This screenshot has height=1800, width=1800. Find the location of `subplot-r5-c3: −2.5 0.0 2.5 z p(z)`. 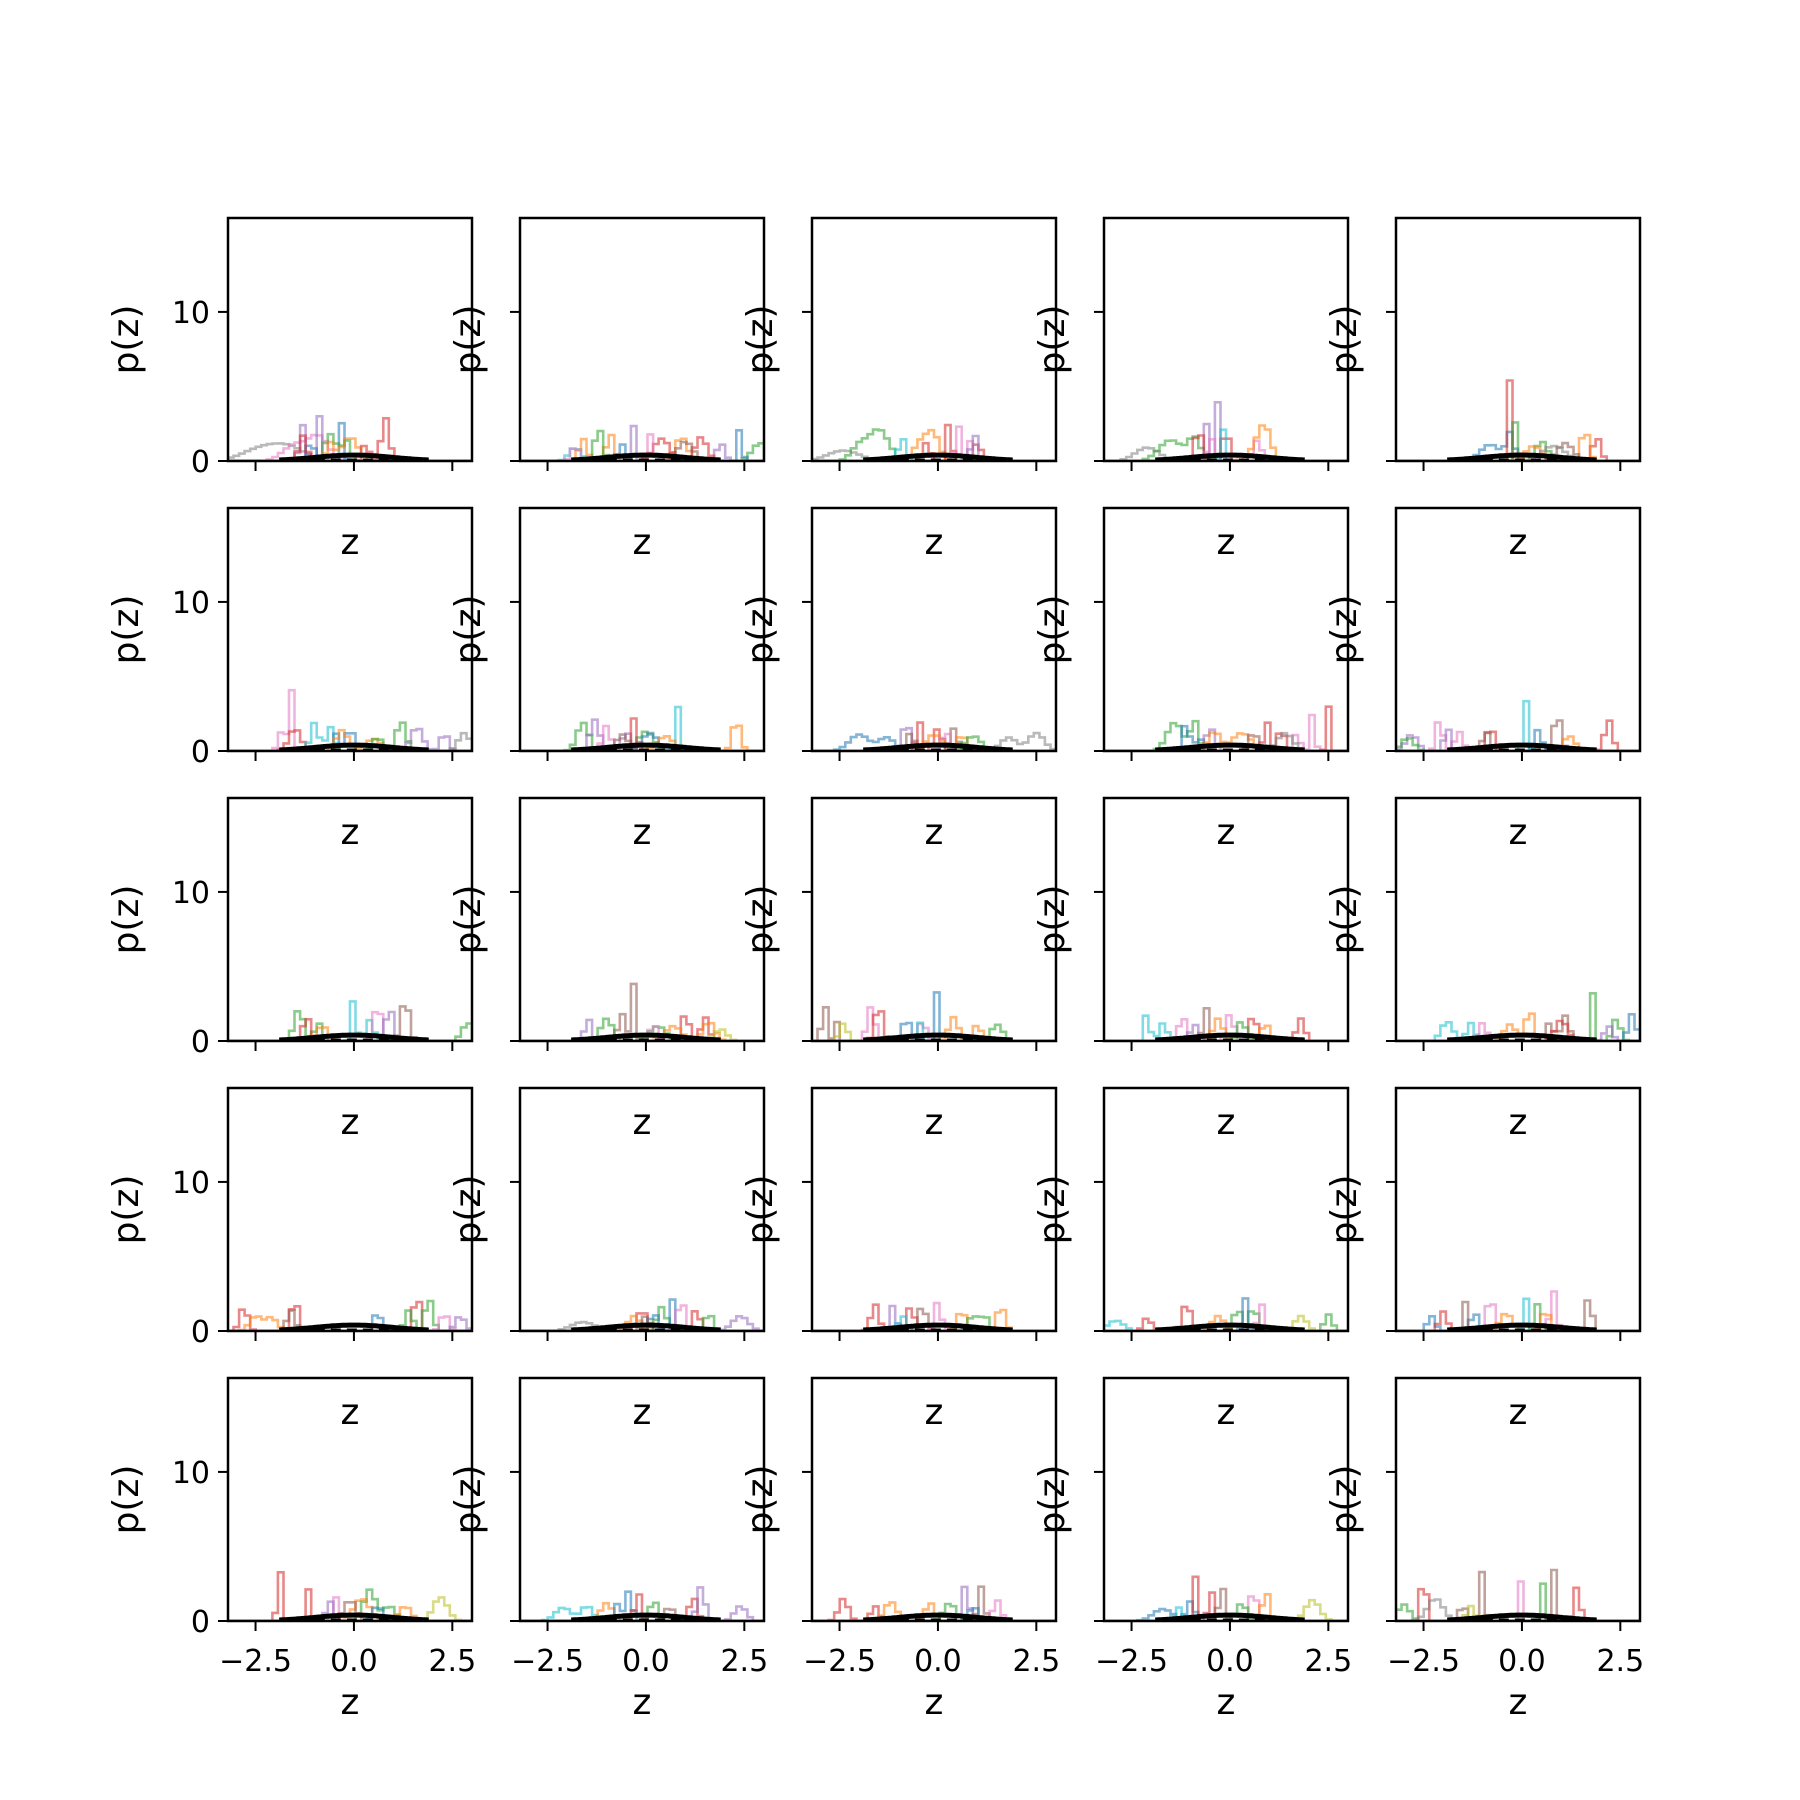

subplot-r5-c3: −2.5 0.0 2.5 z p(z) is located at coordinates (900, 1549).